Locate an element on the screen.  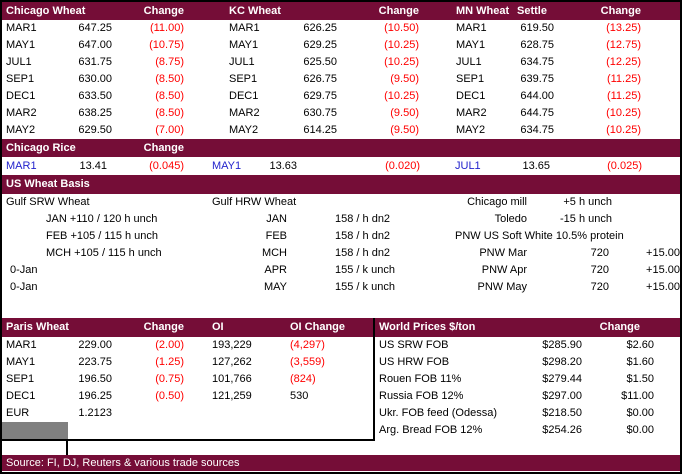
settle-value: 644.00 is located at coordinates (537, 96).